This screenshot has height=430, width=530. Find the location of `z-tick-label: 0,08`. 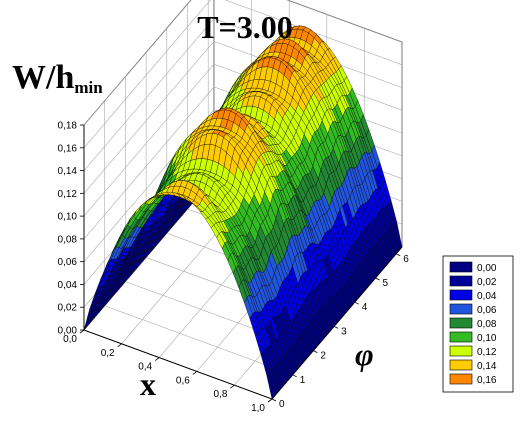

z-tick-label: 0,08 is located at coordinates (68, 239).